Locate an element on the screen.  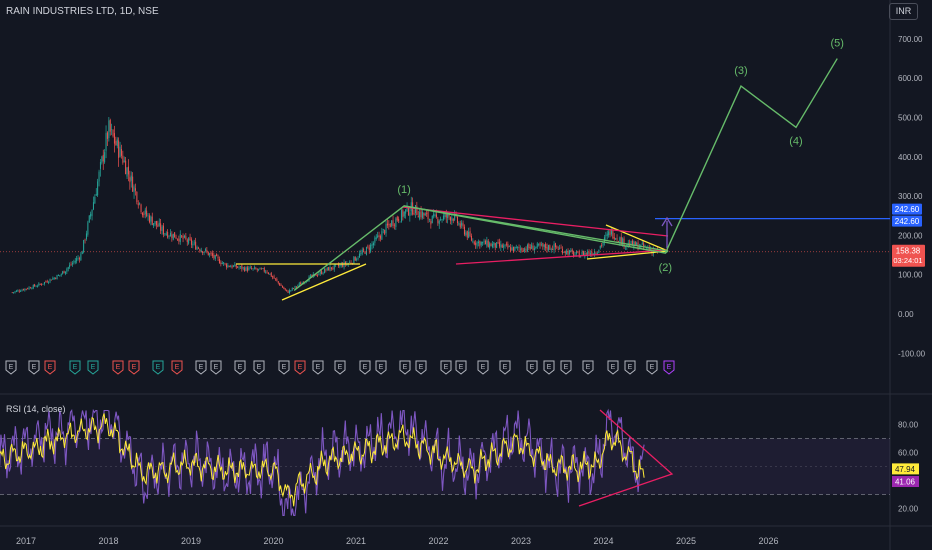
currency-button: INR is located at coordinates (903, 11).